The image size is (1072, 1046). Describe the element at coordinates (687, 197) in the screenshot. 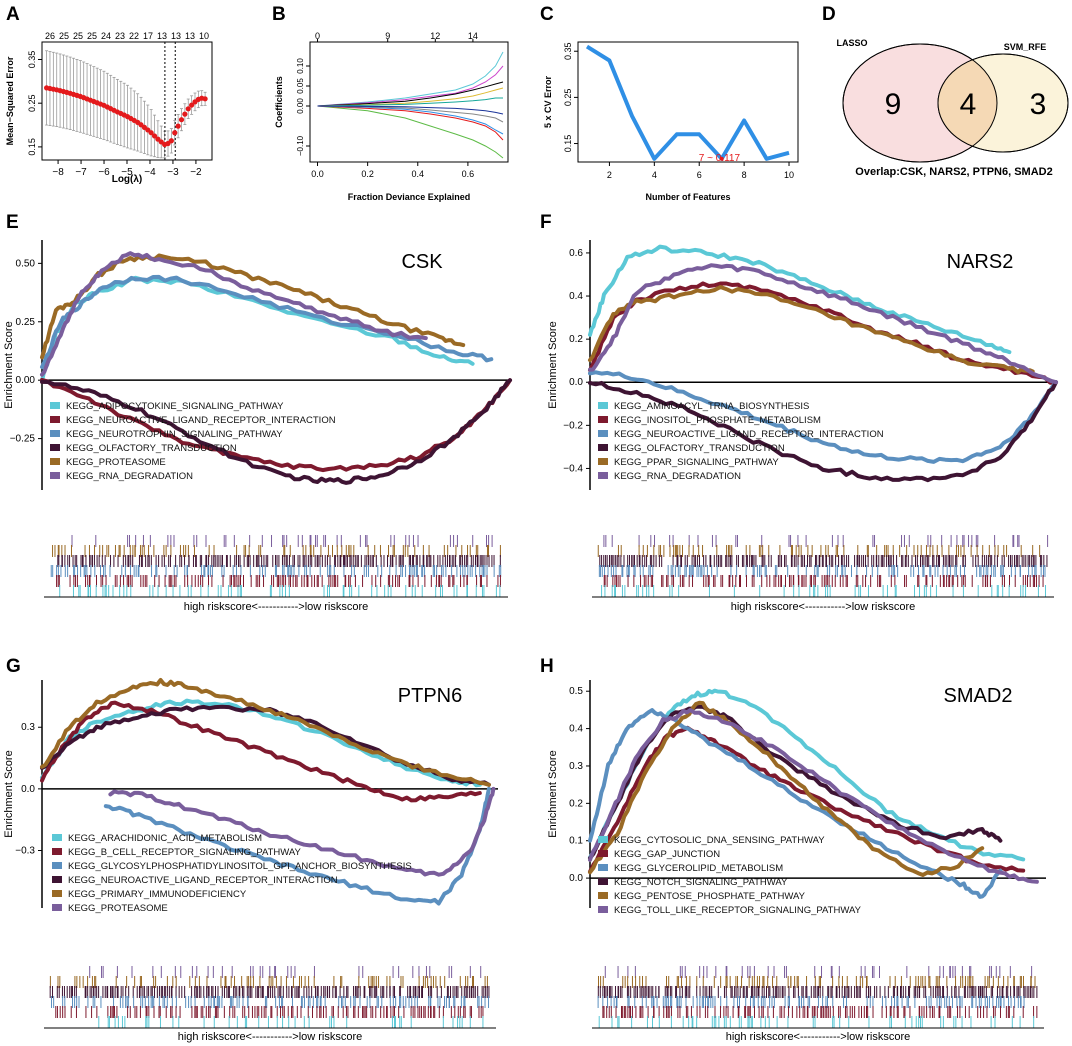

I see `panel-c-xlabel: Number of Features` at that location.